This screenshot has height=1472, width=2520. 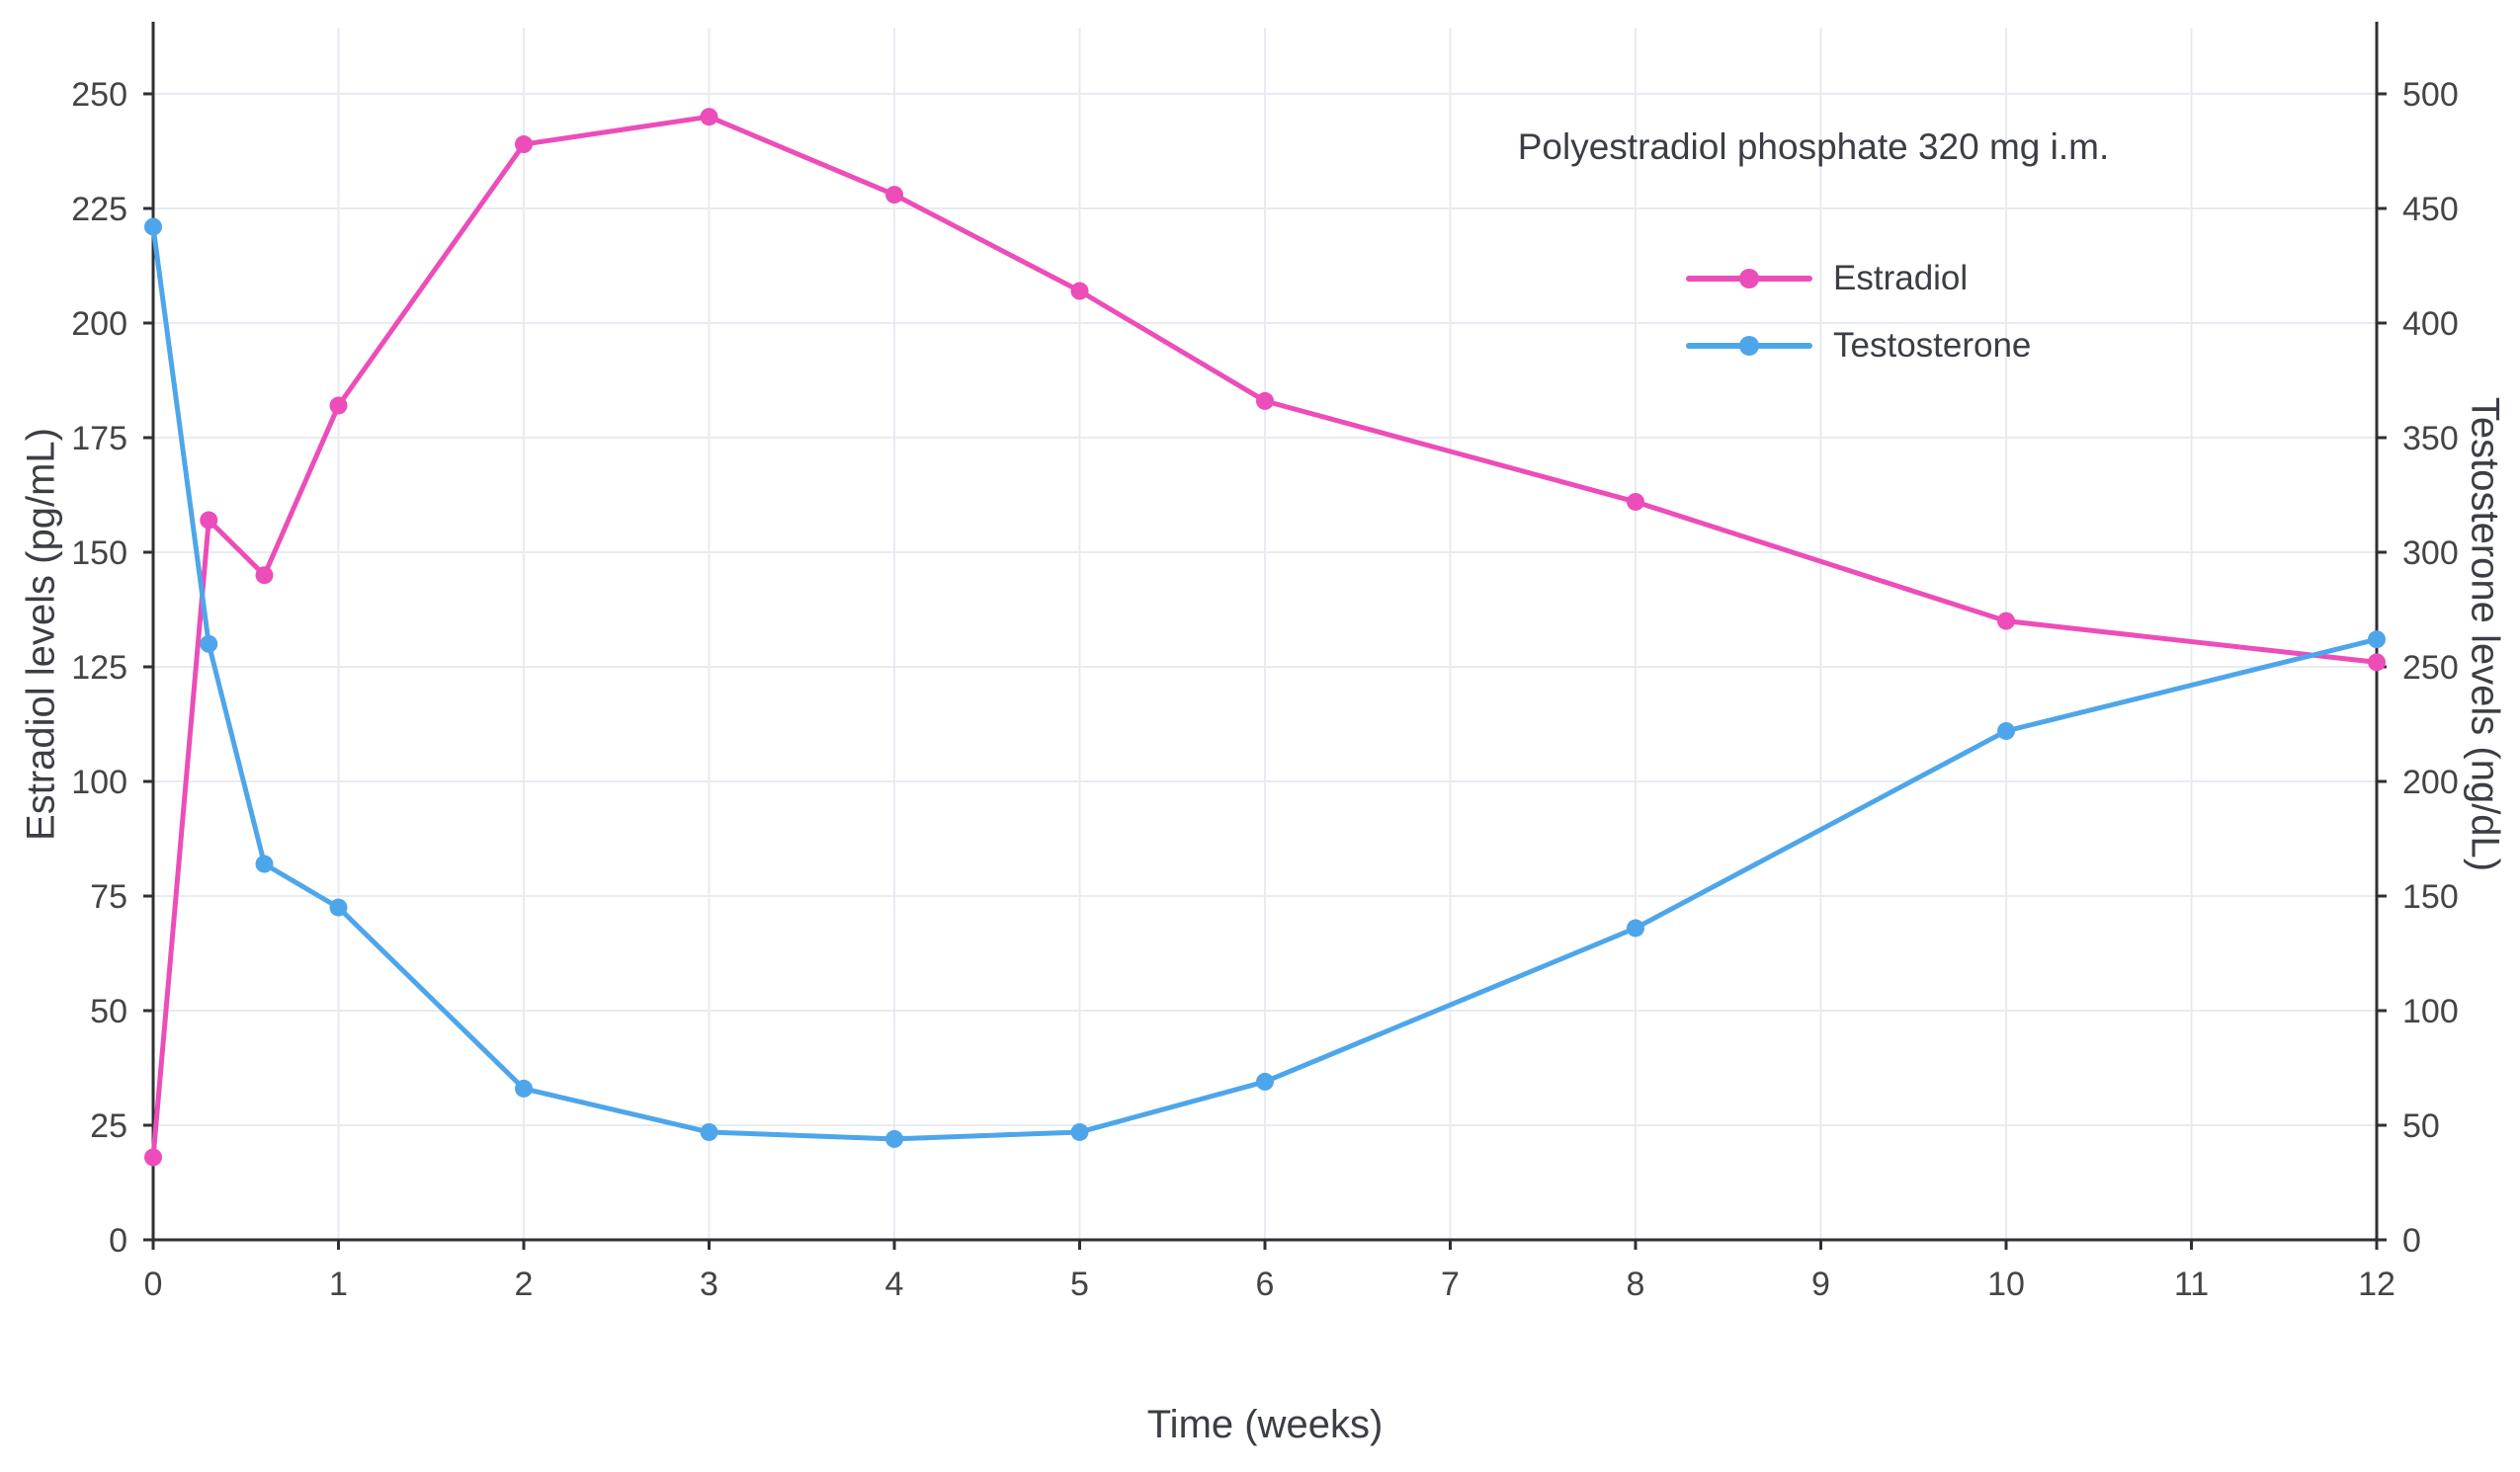 What do you see at coordinates (2376, 1284) in the screenshot?
I see `svg-text: 12` at bounding box center [2376, 1284].